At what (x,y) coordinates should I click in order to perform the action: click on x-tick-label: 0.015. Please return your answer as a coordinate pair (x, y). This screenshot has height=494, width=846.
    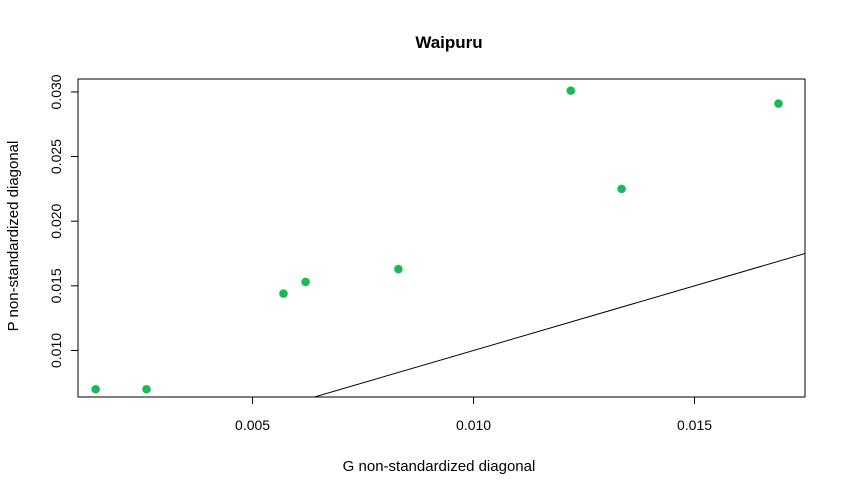
    Looking at the image, I should click on (694, 425).